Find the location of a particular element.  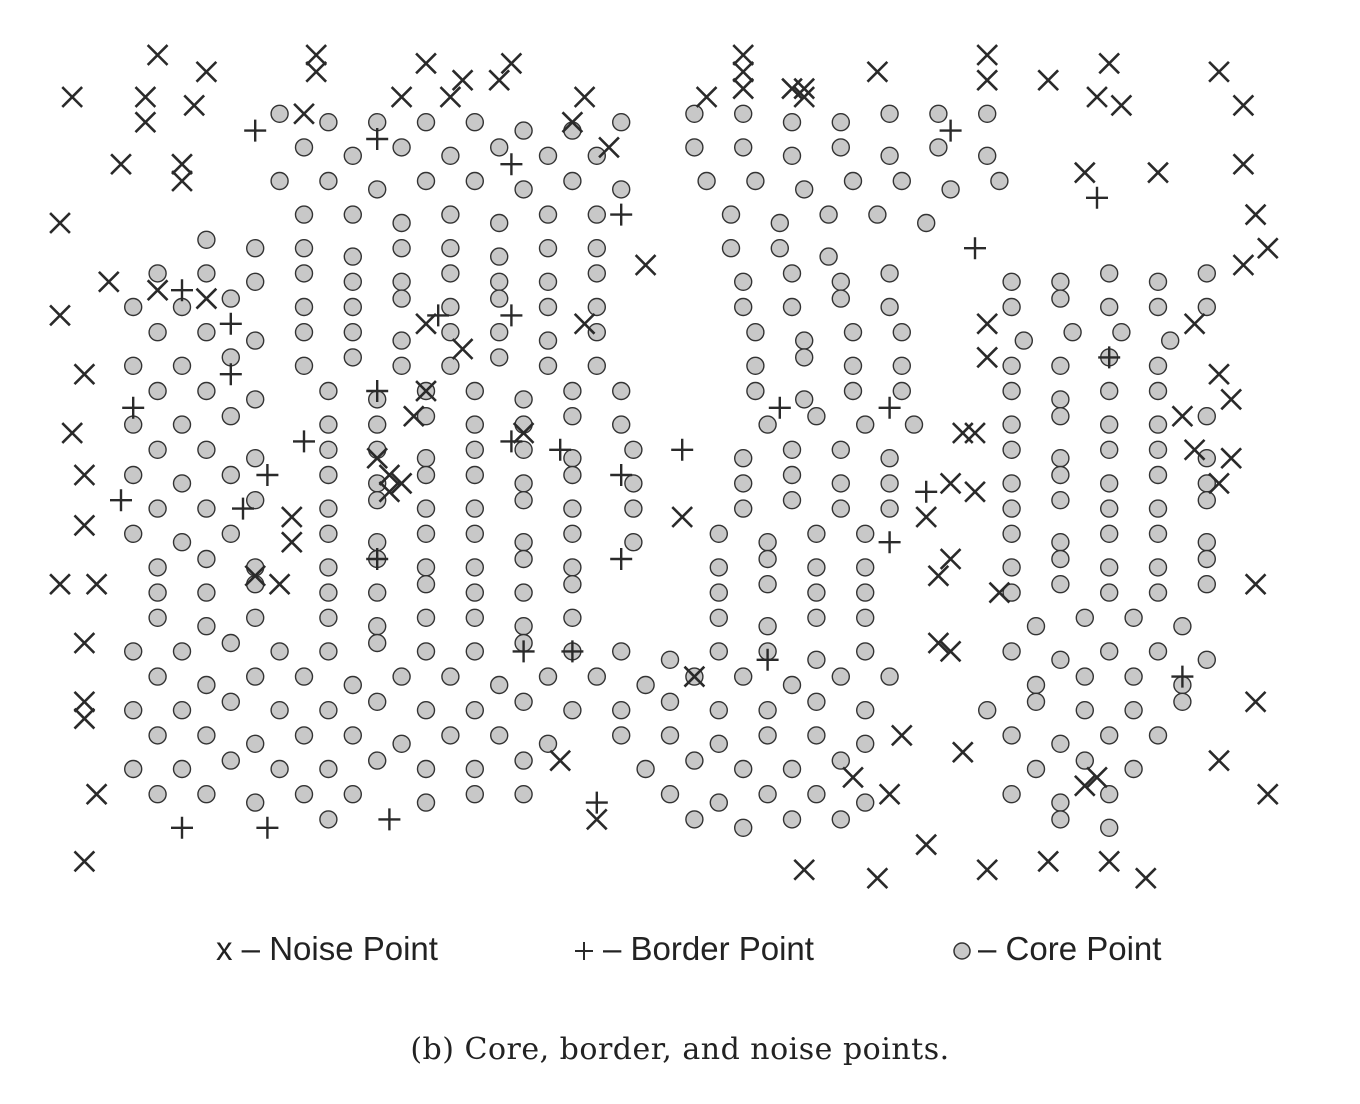

legend-border-marker is located at coordinates (584, 951).